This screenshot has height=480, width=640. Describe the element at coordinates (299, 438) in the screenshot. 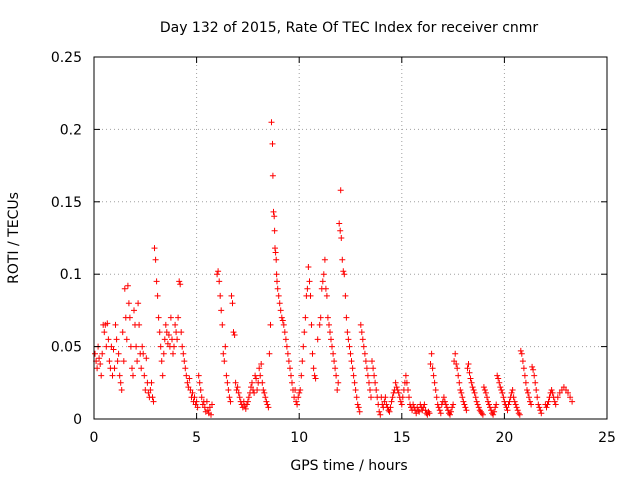

I see `x-tick-label: 10` at that location.